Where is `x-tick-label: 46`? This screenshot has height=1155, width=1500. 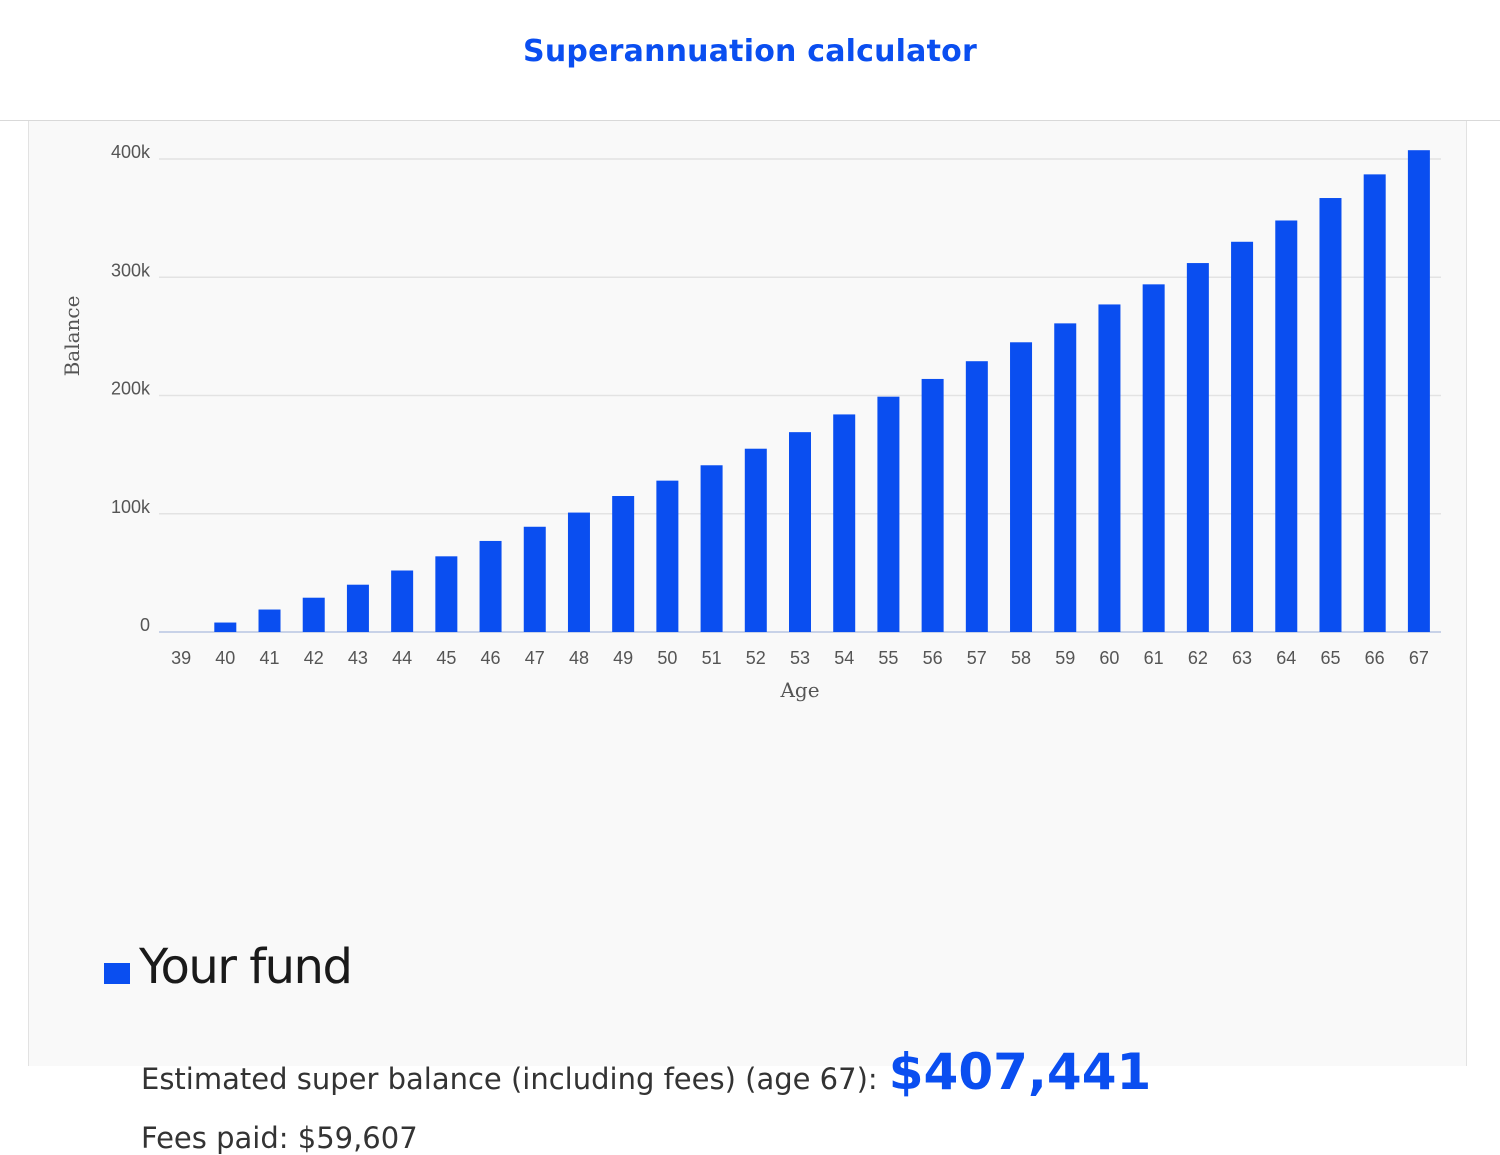
x-tick-label: 46 is located at coordinates (491, 658).